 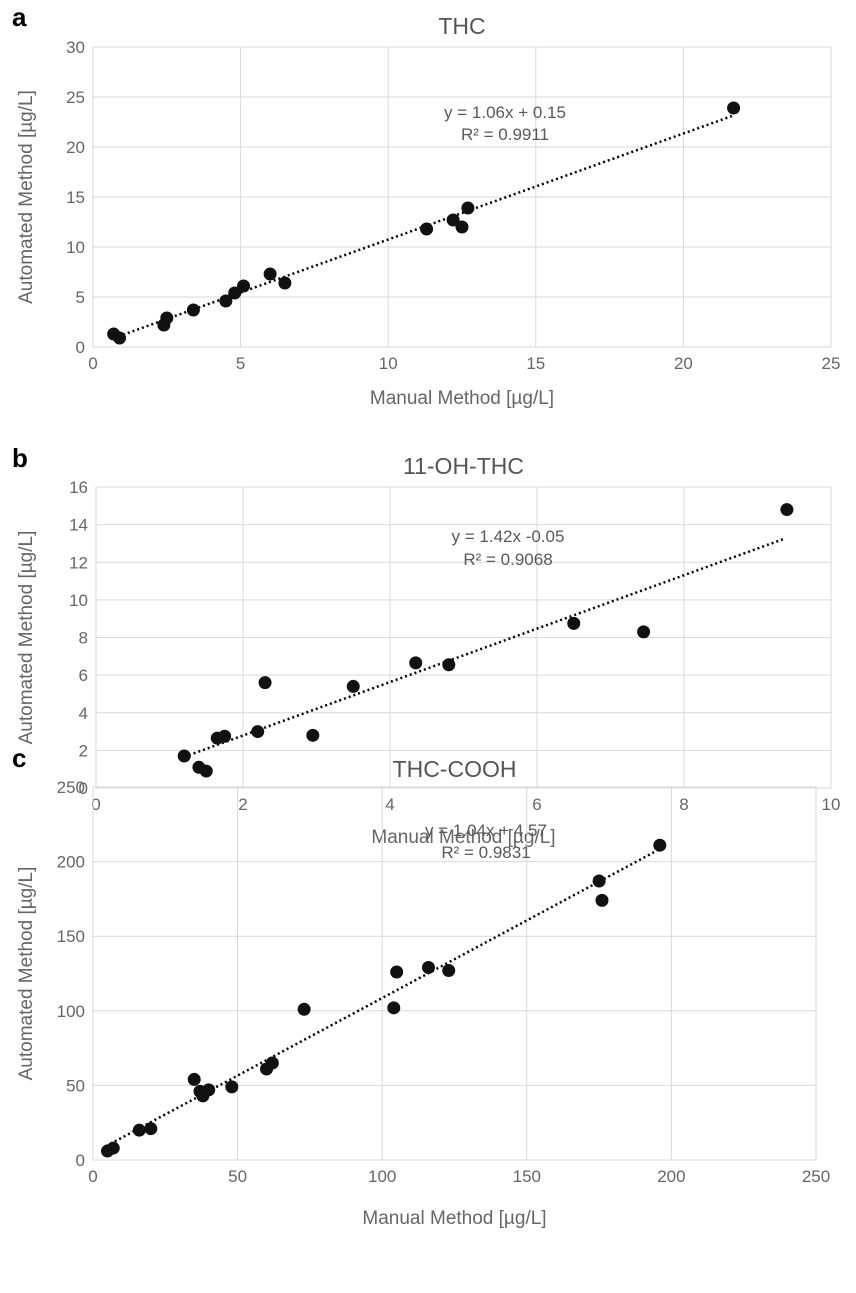 I want to click on r-squared: R² = 0.9831, so click(x=485, y=852).